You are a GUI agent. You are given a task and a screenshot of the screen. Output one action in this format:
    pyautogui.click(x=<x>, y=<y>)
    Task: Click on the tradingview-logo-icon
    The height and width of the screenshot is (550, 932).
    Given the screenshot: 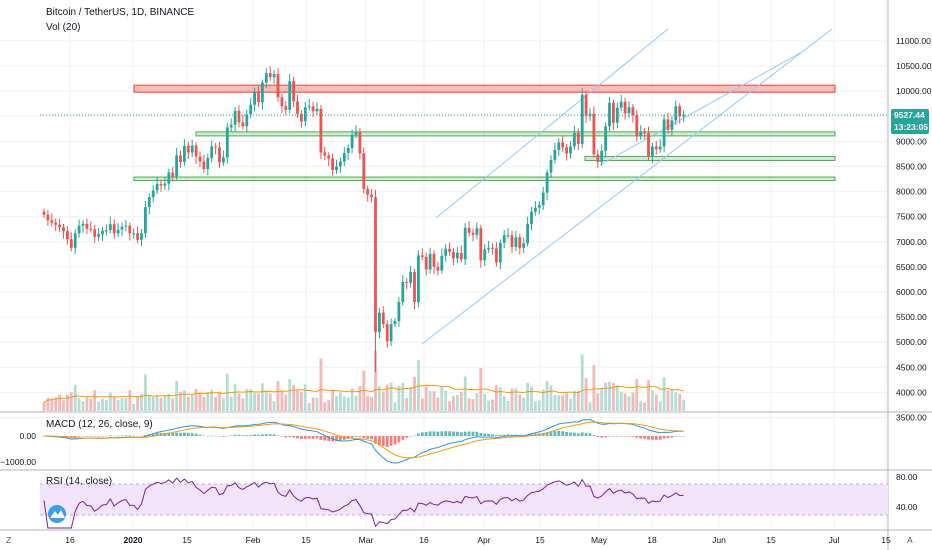 What is the action you would take?
    pyautogui.click(x=57, y=514)
    